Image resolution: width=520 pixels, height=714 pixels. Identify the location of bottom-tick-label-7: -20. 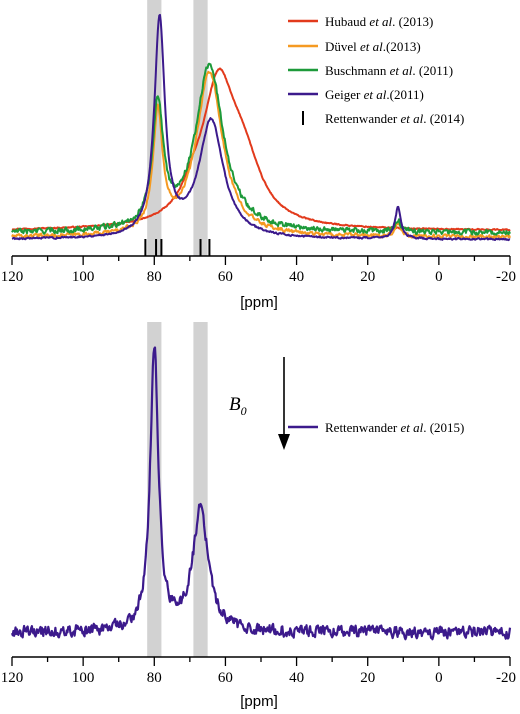
(506, 678).